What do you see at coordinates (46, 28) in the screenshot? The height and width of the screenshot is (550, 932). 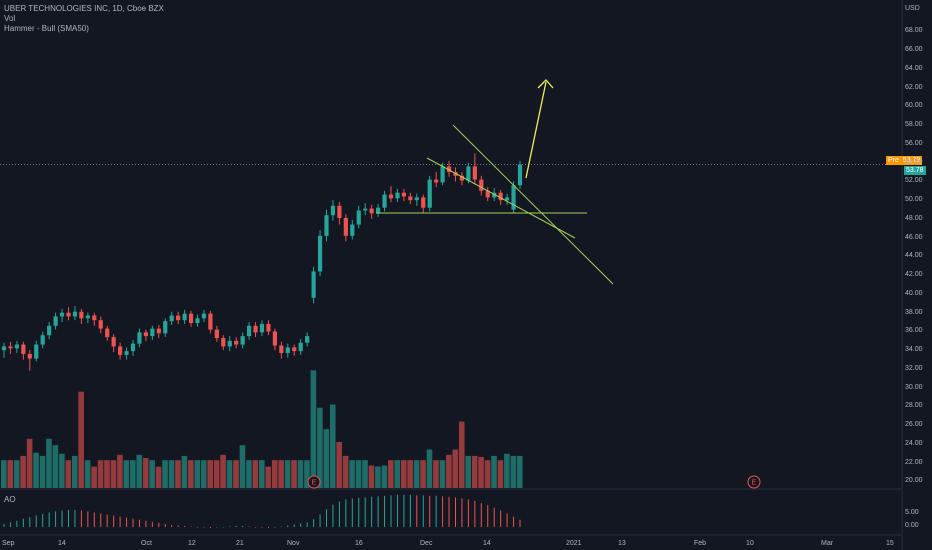 I see `hammer-indicator-label: Hammer - Bull (SMA50)` at bounding box center [46, 28].